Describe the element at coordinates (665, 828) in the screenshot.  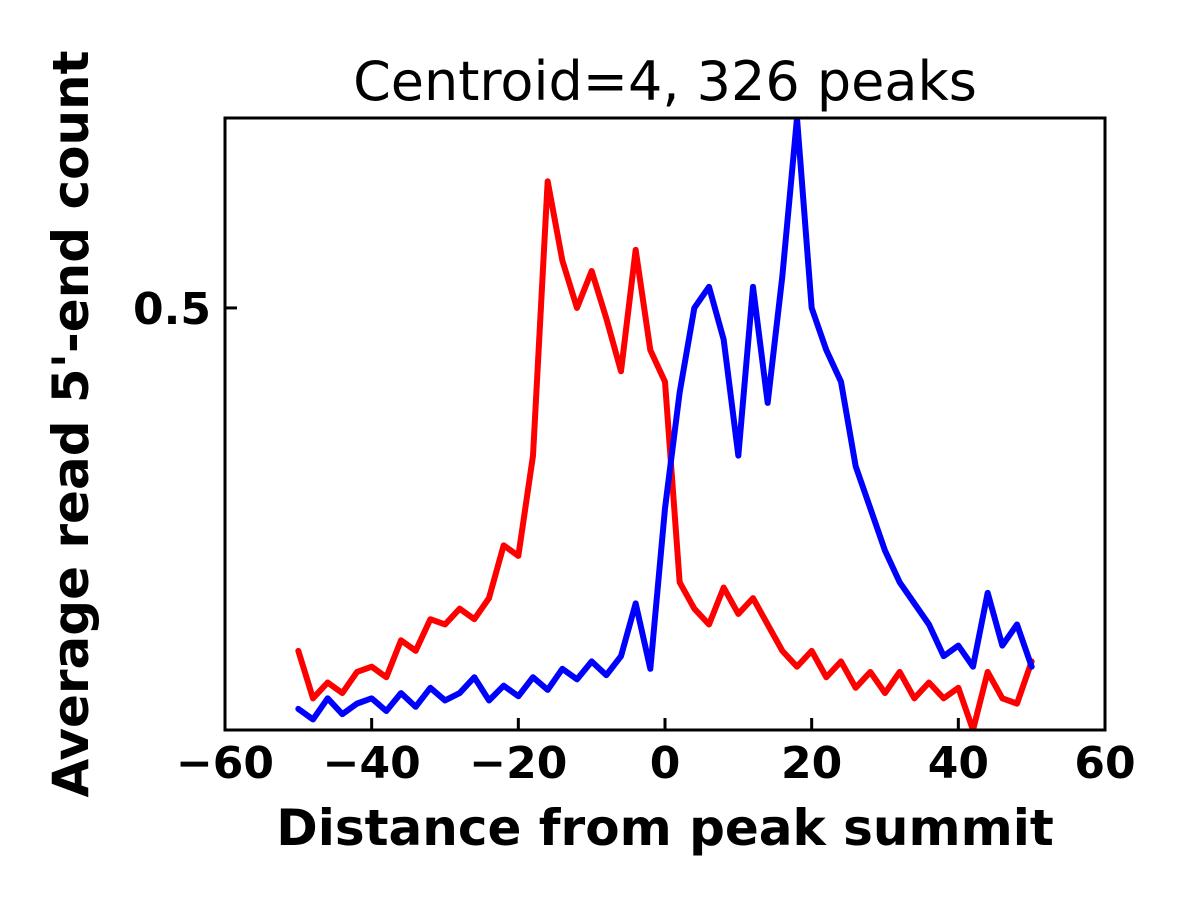
I see `x-axis-label: Distance from peak summit` at that location.